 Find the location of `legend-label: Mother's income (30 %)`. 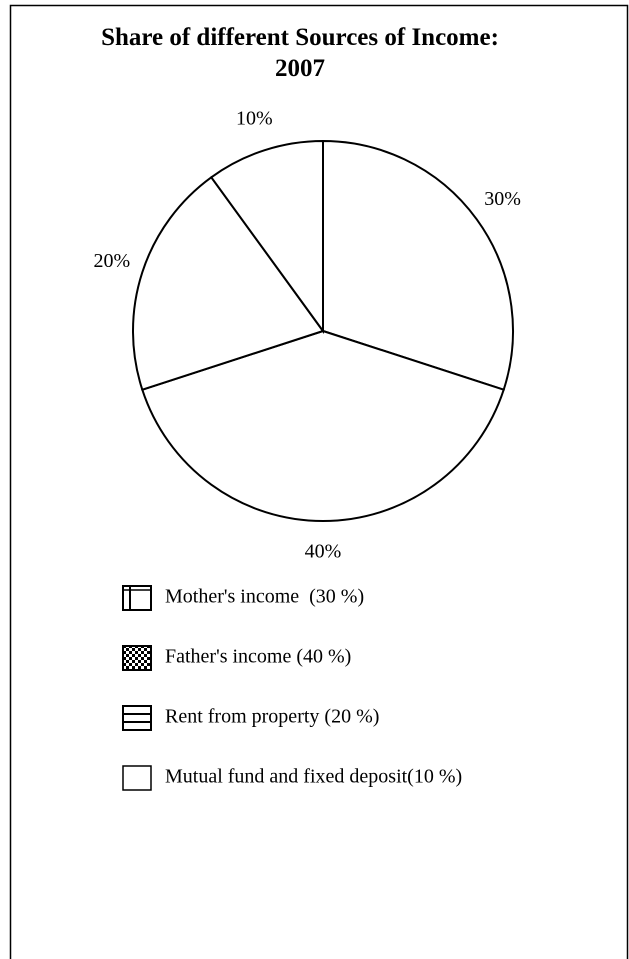

legend-label: Mother's income (30 %) is located at coordinates (264, 597).